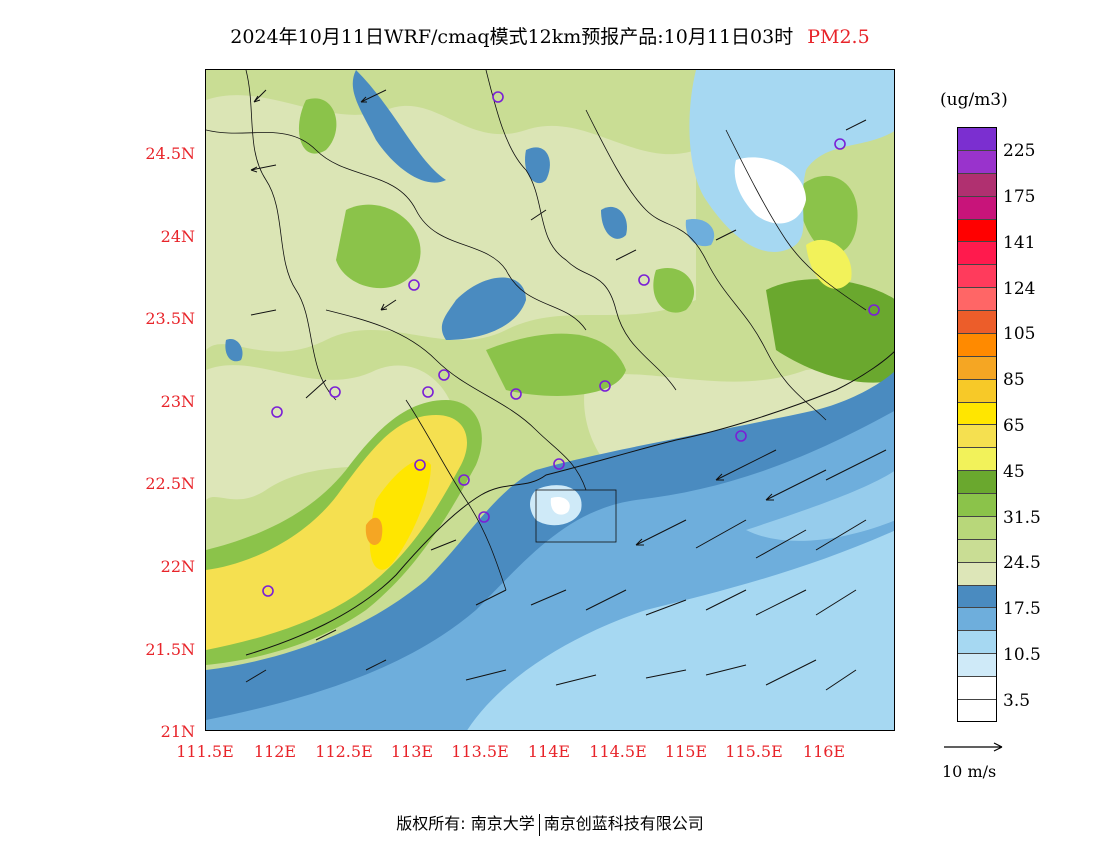 Image resolution: width=1100 pixels, height=850 pixels. Describe the element at coordinates (205, 751) in the screenshot. I see `x-tick-label: 111.5E` at that location.